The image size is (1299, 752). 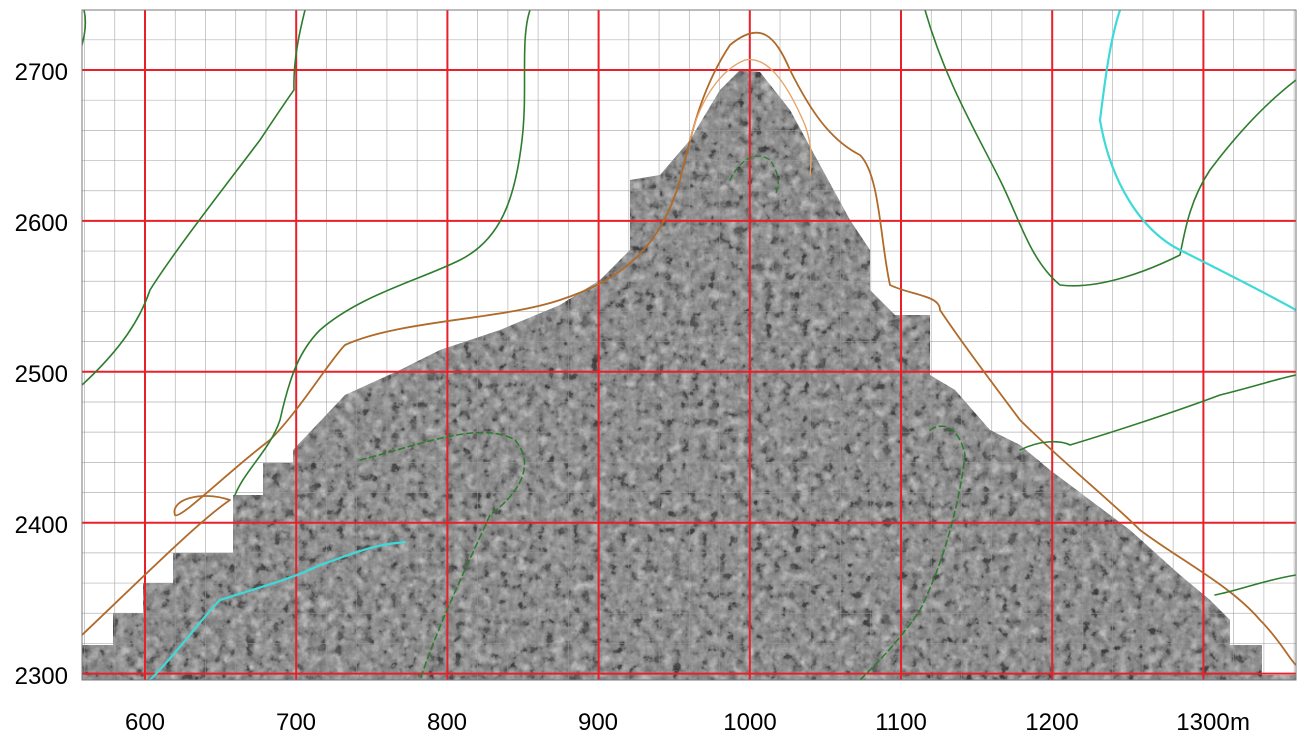 I want to click on x-tick-label: 1300, so click(x=1202, y=722).